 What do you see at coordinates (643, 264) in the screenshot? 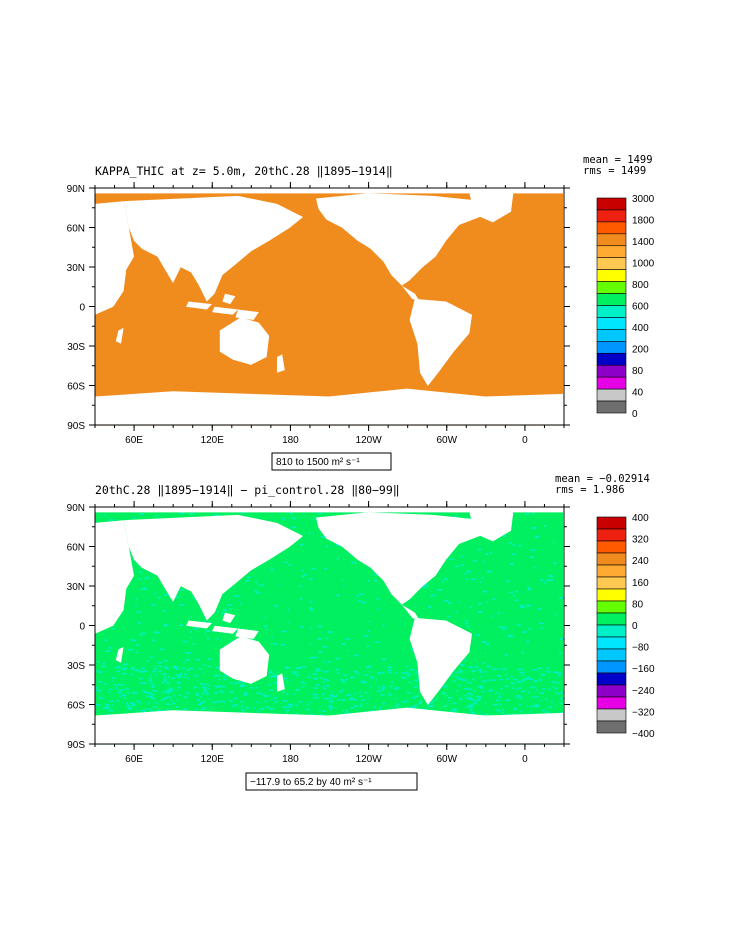
I see `colorbar-label: 1000` at bounding box center [643, 264].